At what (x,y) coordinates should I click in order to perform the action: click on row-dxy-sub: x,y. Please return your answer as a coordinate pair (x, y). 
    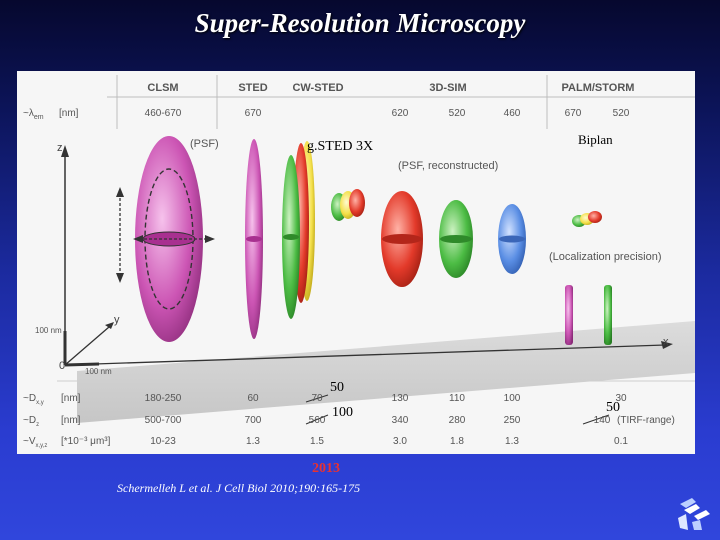
    Looking at the image, I should click on (40, 403).